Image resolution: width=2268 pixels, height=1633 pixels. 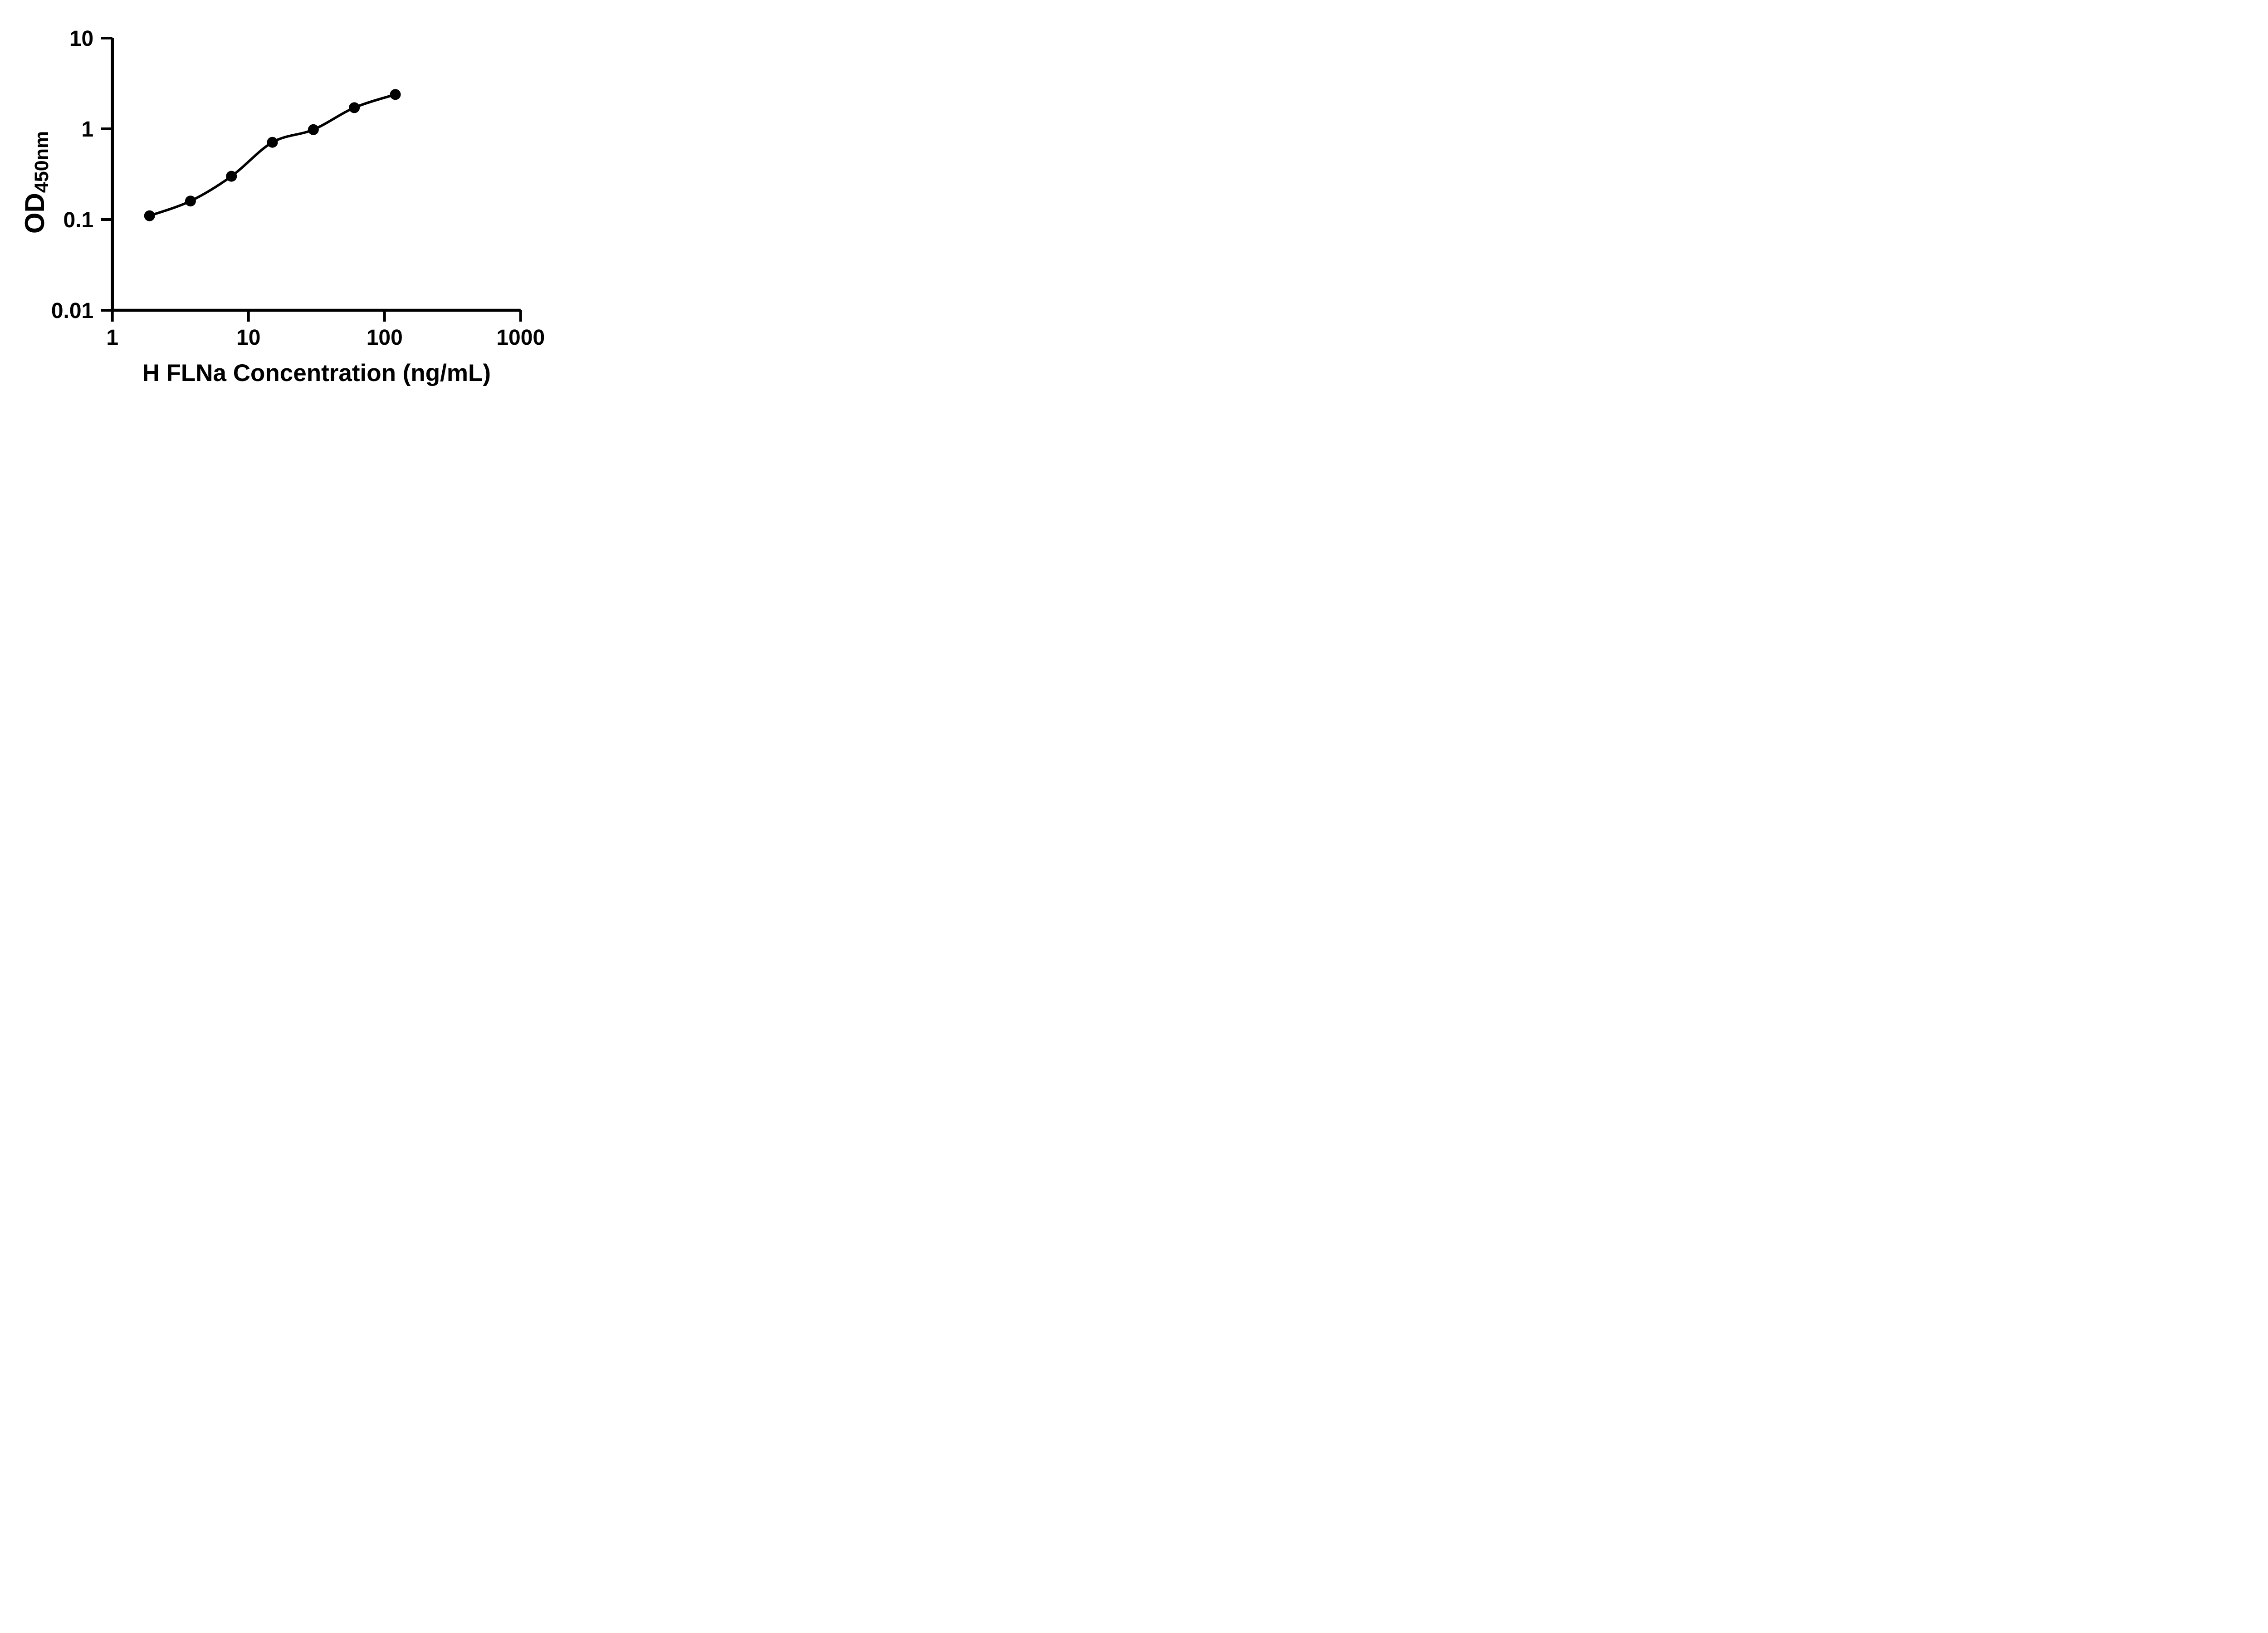 I want to click on y-axis-title-subscript: 450nm, so click(x=42, y=162).